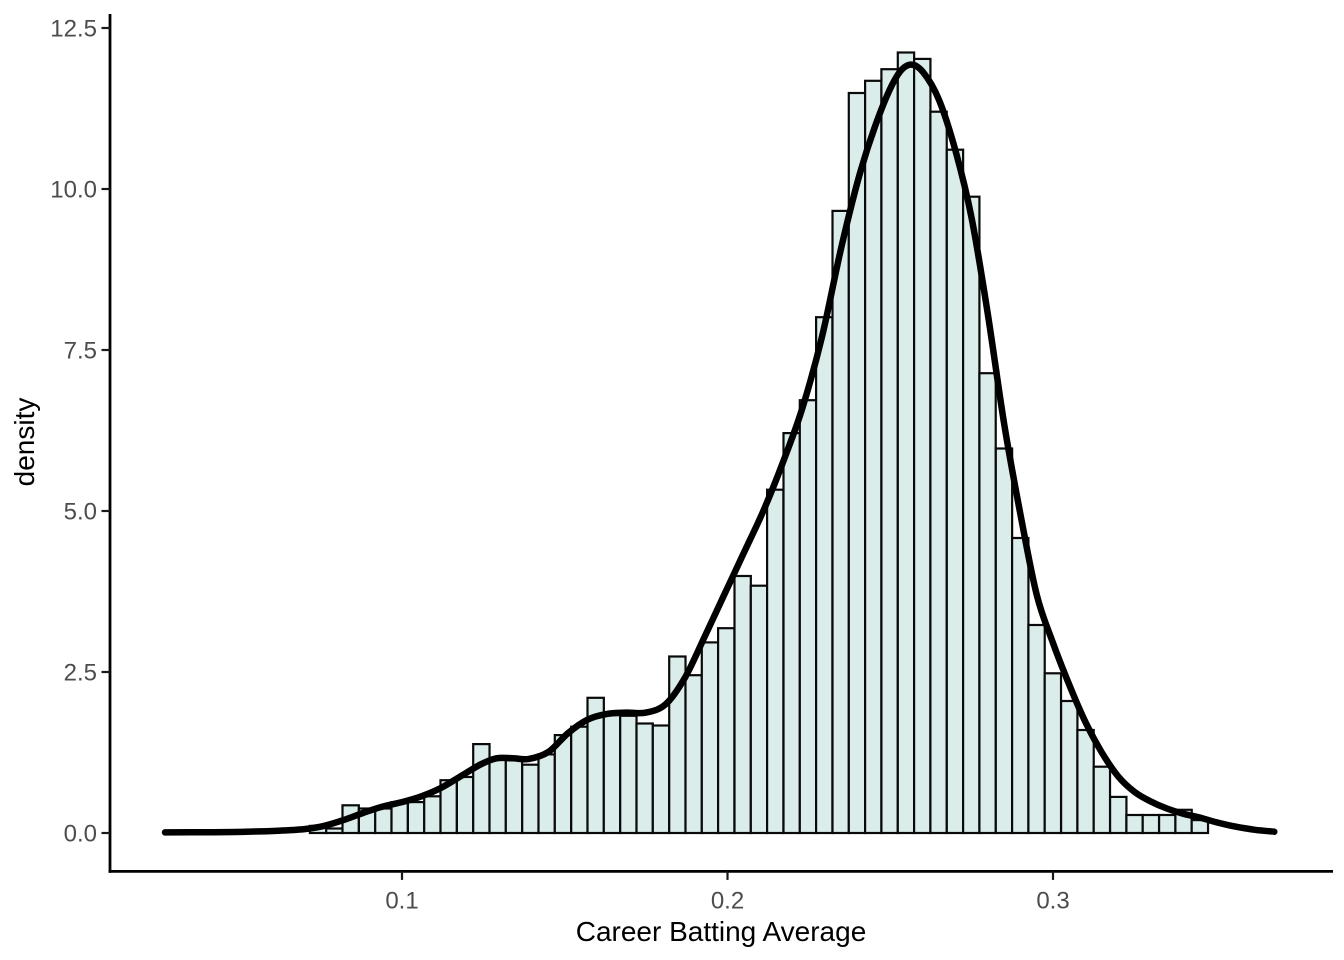 This screenshot has width=1344, height=960. I want to click on y-tick-label: 12.5, so click(73, 29).